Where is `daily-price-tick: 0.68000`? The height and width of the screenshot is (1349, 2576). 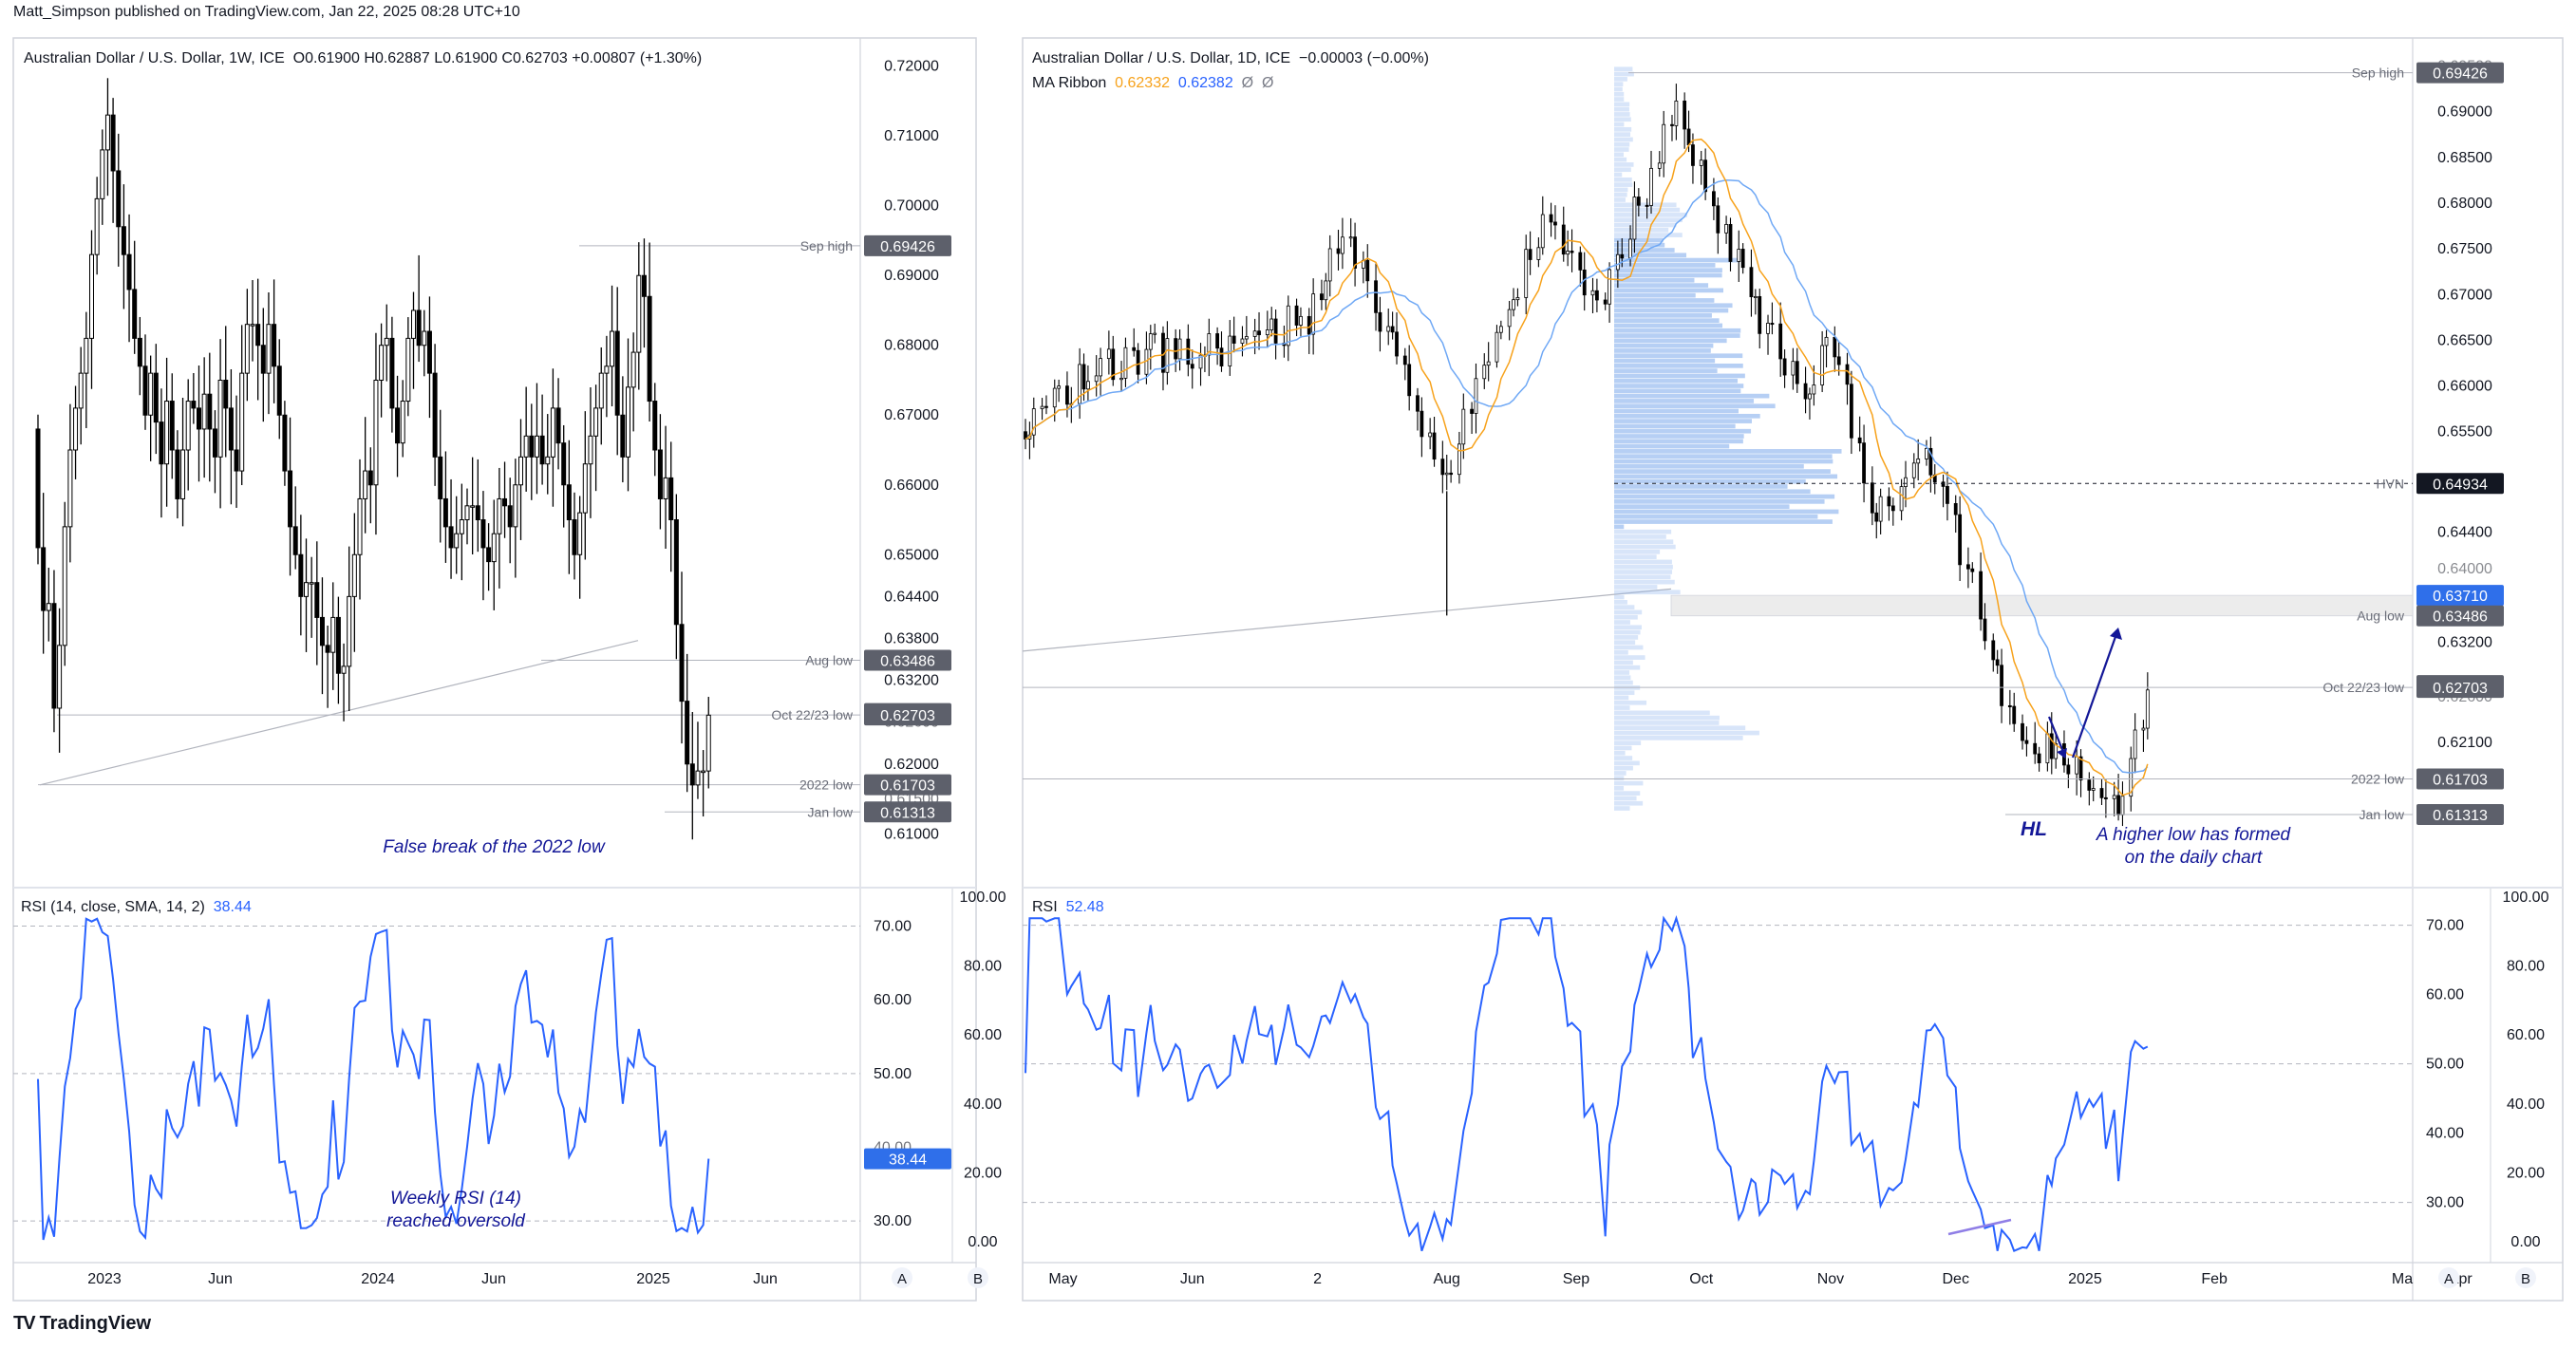
daily-price-tick: 0.68000 is located at coordinates (2464, 204).